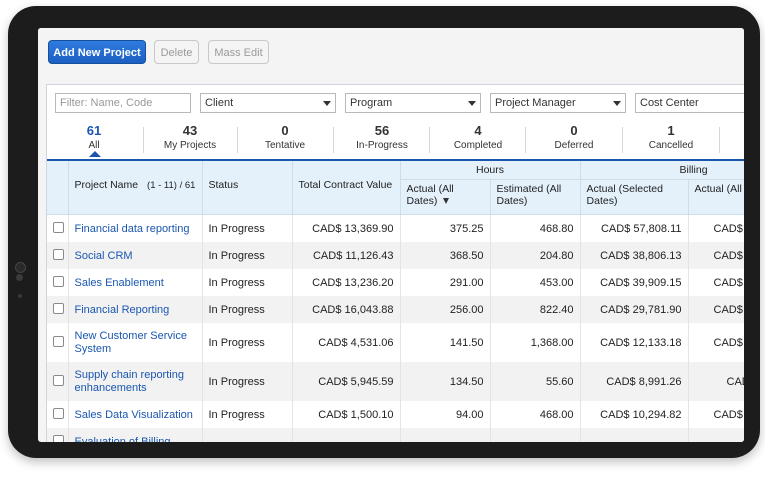 The image size is (765, 478). Describe the element at coordinates (478, 145) in the screenshot. I see `tab-label: Completed` at that location.